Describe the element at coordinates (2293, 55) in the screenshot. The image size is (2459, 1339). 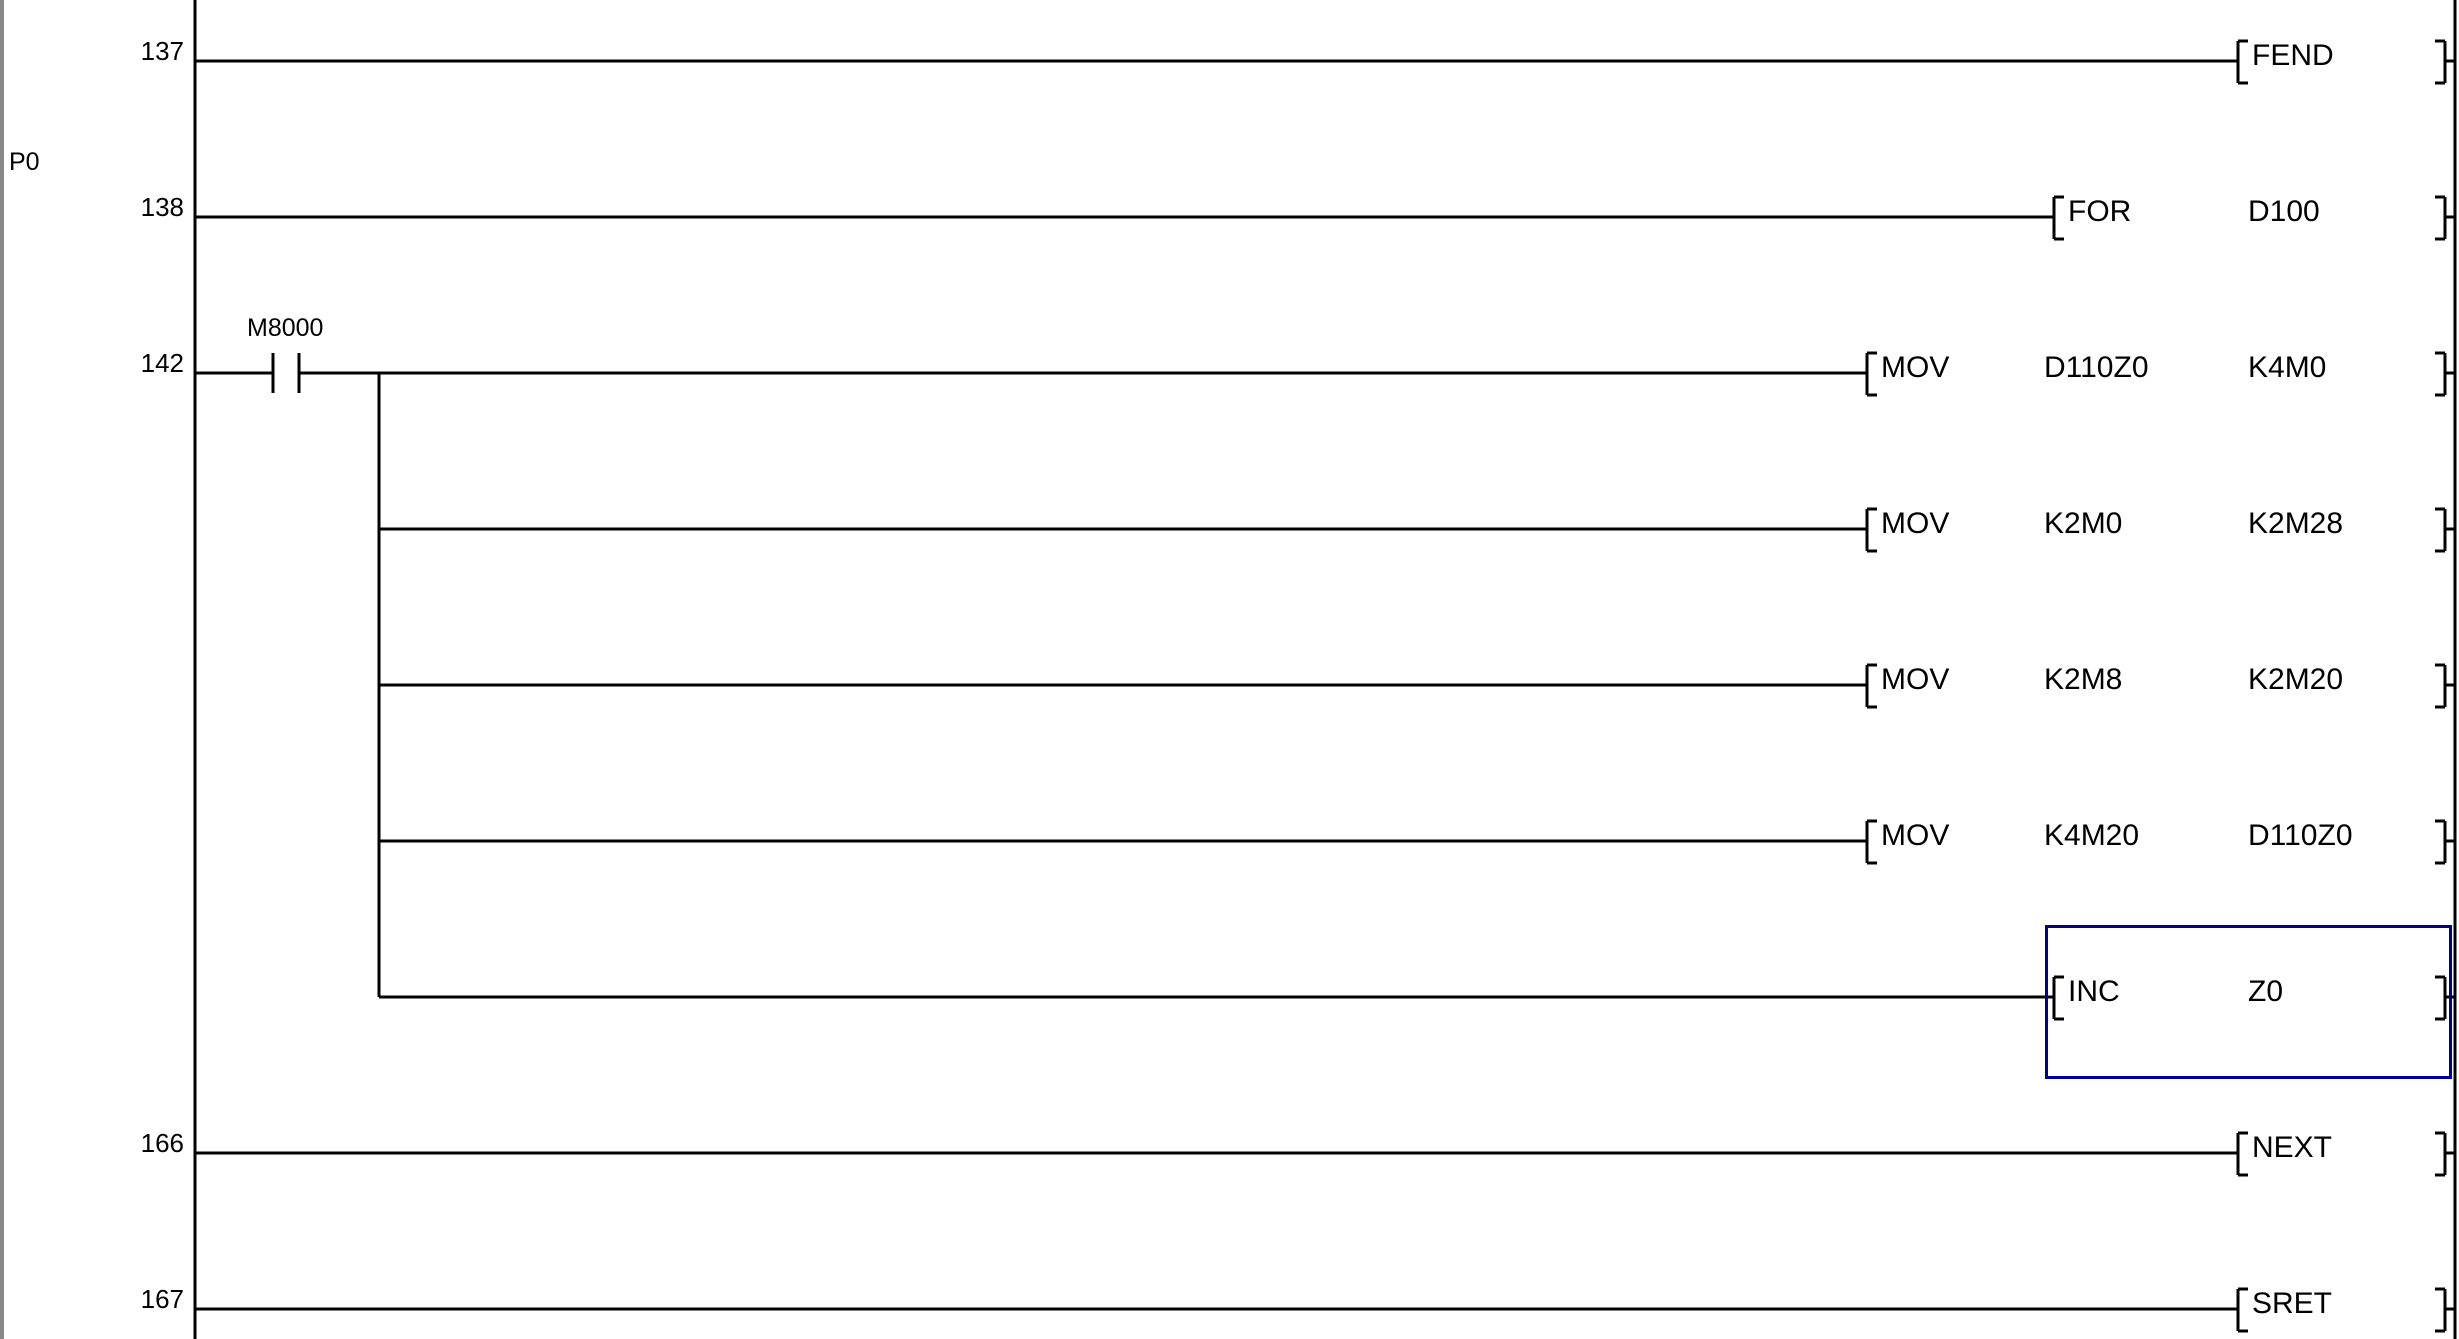
I see `instruction-mnemonic: FEND` at that location.